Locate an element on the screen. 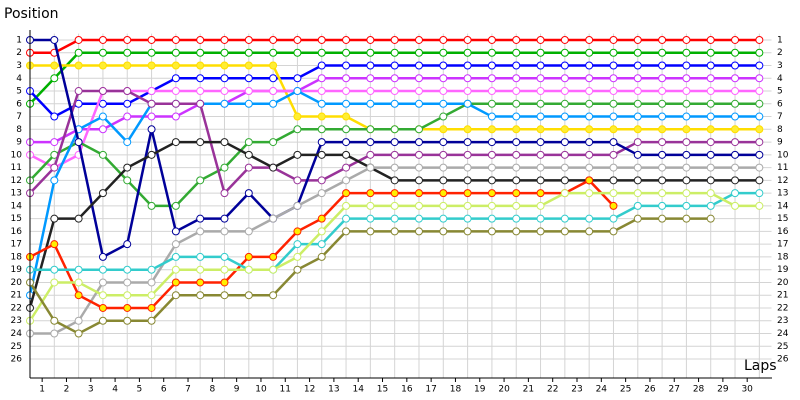  x-tick-label: 5 is located at coordinates (140, 390).